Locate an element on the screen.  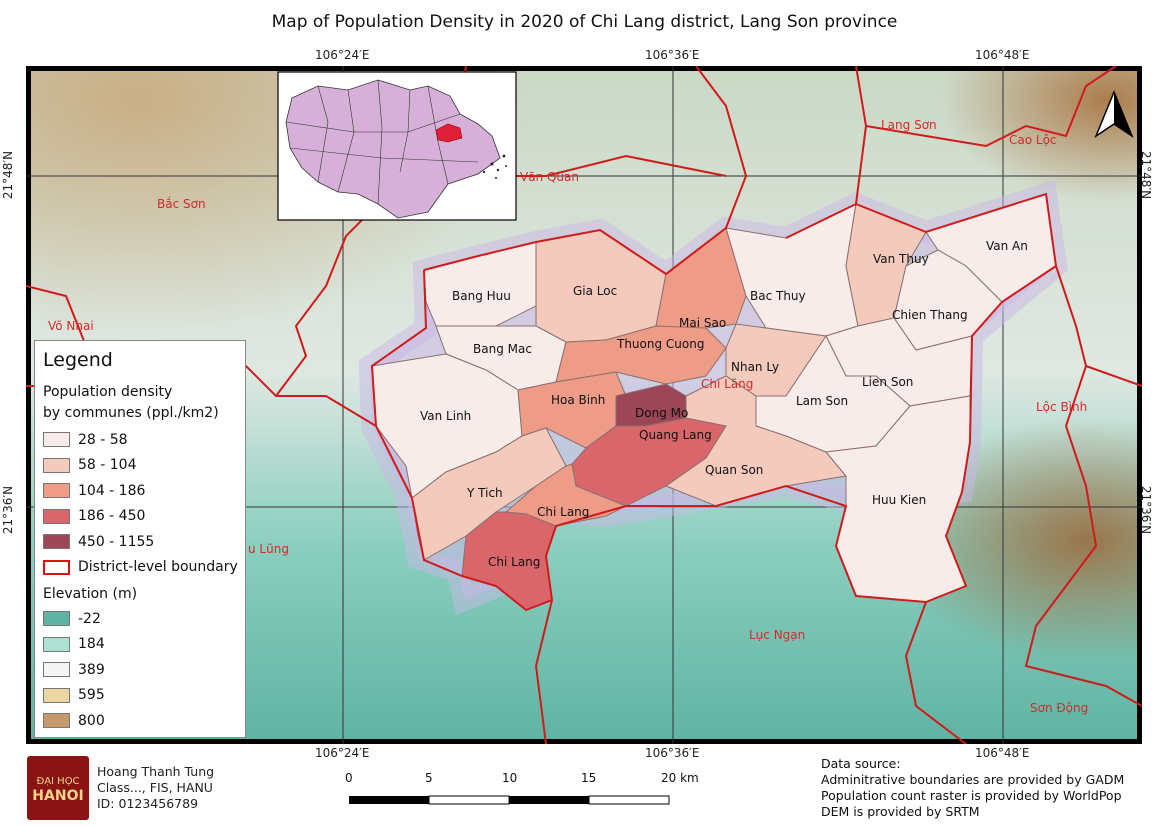
density-class-label: 186 - 450 is located at coordinates (112, 516).